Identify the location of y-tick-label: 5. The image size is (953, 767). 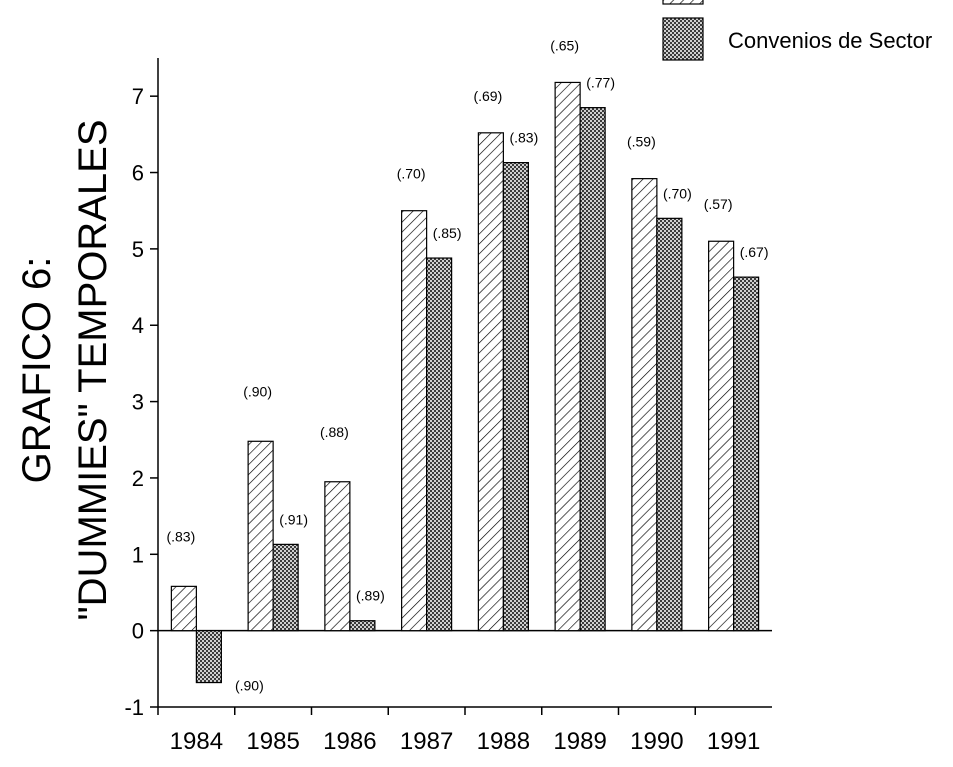
(138, 249).